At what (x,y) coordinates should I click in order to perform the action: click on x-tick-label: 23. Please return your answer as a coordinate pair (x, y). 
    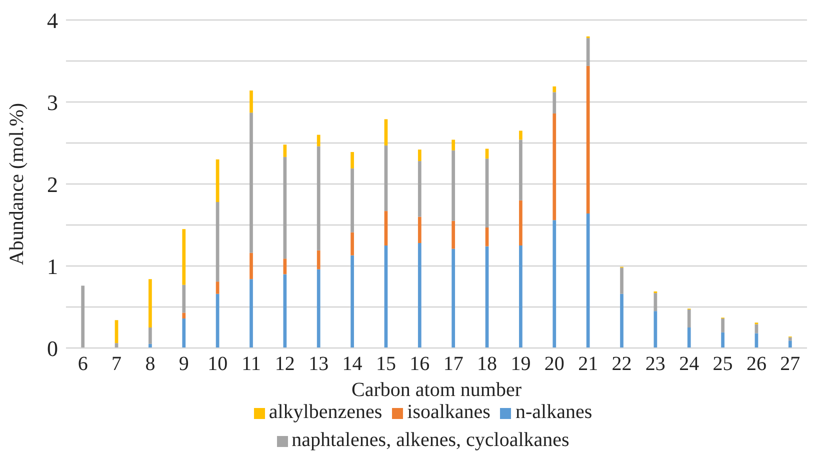
    Looking at the image, I should click on (655, 364).